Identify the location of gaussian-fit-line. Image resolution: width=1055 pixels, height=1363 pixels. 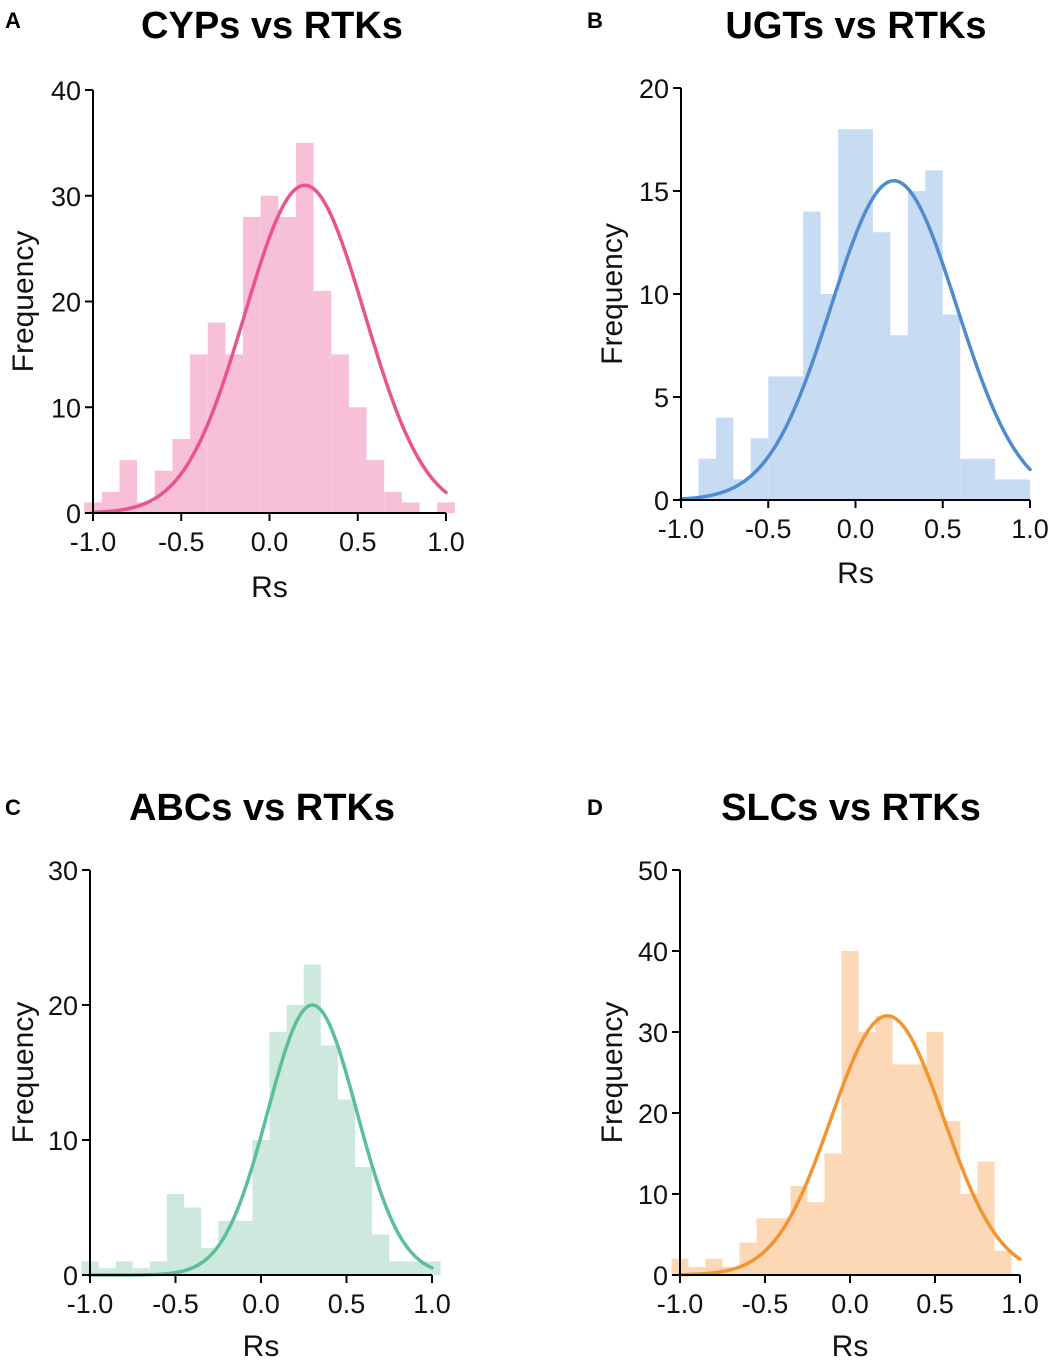
(850, 1145).